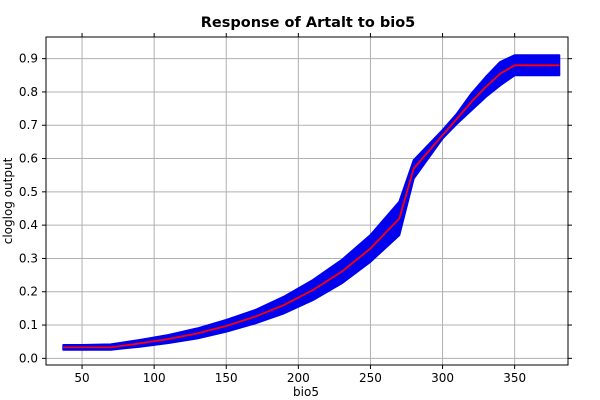 This screenshot has width=600, height=400. I want to click on x-tick-label: 350, so click(514, 378).